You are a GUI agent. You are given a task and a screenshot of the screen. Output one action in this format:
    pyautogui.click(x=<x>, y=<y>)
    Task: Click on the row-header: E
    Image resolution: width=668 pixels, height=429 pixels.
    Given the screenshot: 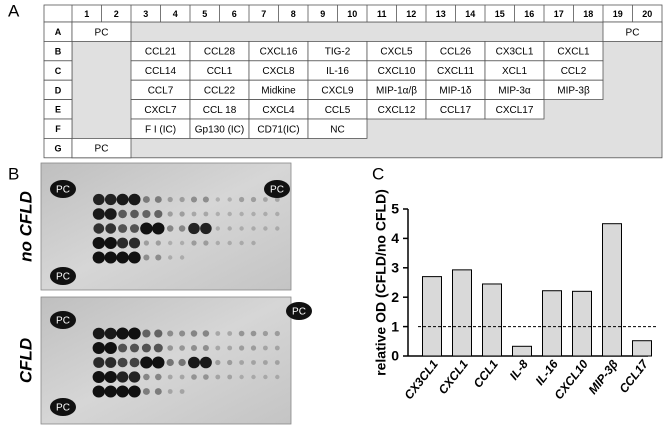 What is the action you would take?
    pyautogui.click(x=58, y=110)
    